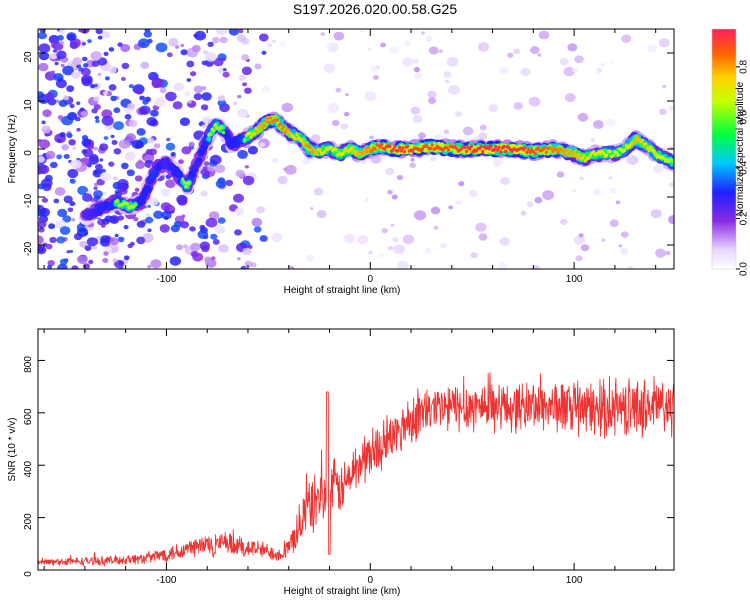  Describe the element at coordinates (574, 279) in the screenshot. I see `spectrogram-x-tick-label: 100` at that location.